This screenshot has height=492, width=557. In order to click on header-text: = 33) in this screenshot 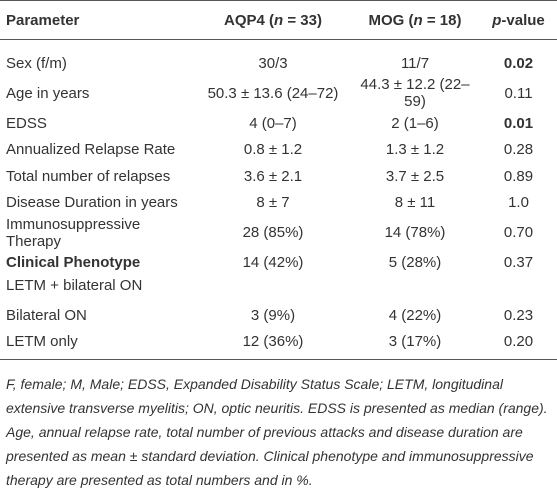, I will do `click(302, 20)`.